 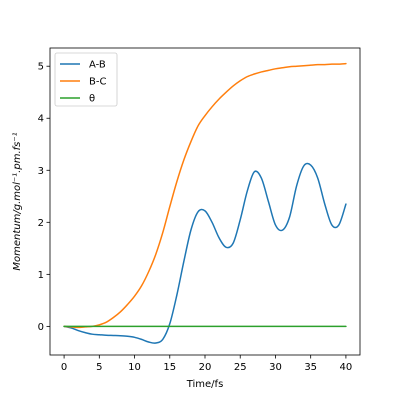 What do you see at coordinates (205, 367) in the screenshot?
I see `x-tick-label-4: 20` at bounding box center [205, 367].